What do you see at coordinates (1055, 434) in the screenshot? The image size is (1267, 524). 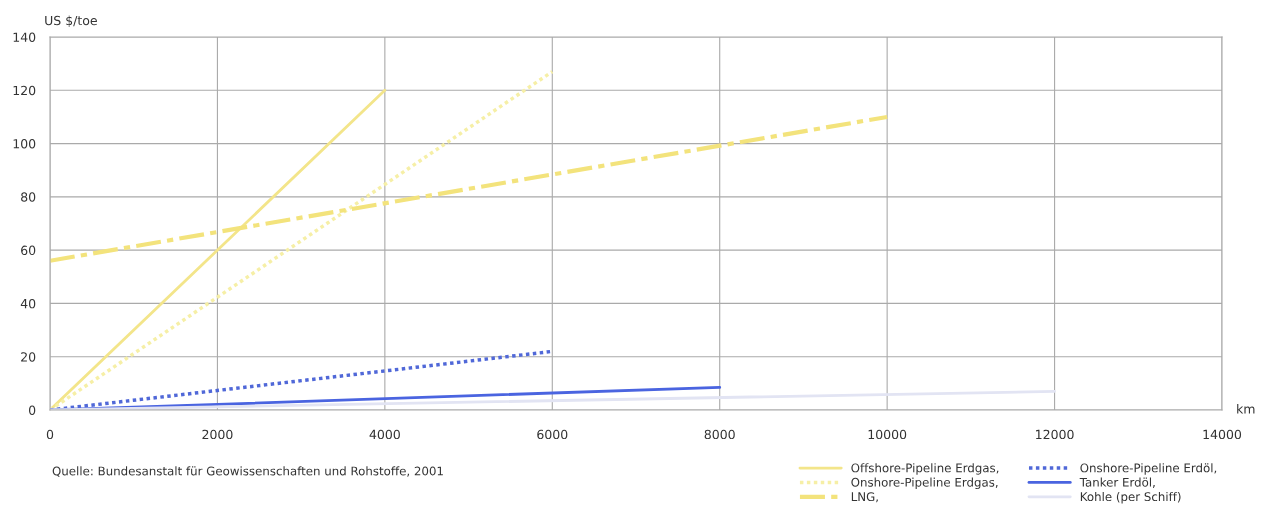 I see `x-tick-label: 12000` at bounding box center [1055, 434].